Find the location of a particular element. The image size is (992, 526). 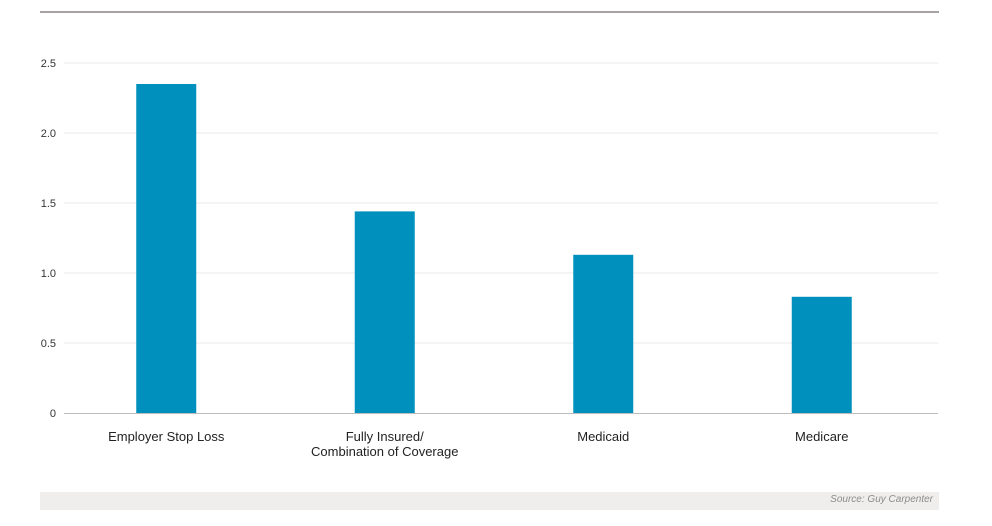

y-tick-label: 2.0 is located at coordinates (48, 134).